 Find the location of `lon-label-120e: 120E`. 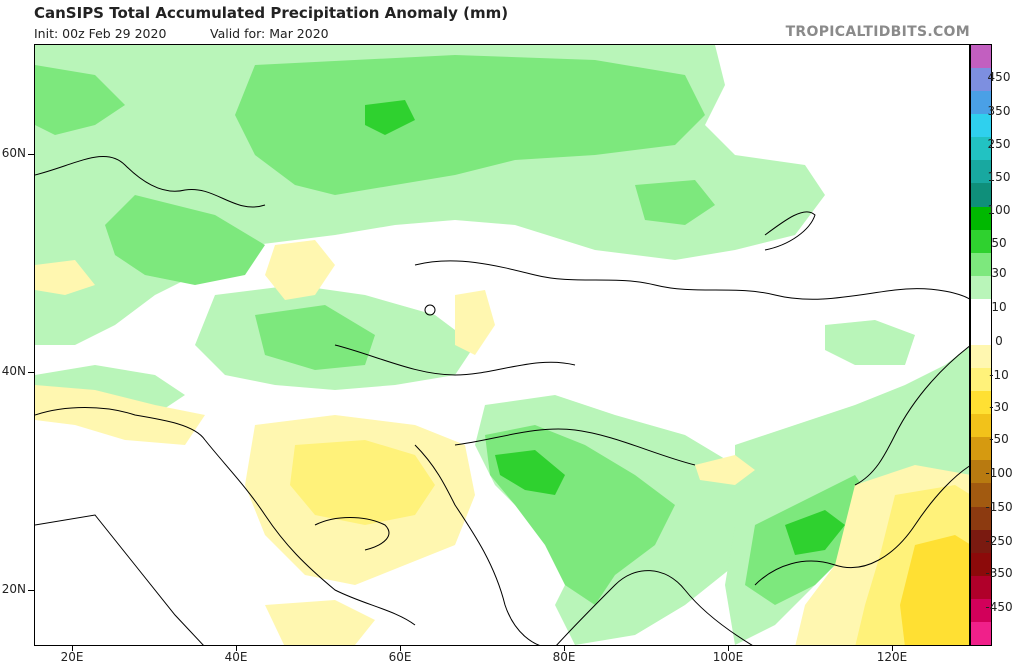

lon-label-120e: 120E is located at coordinates (892, 657).